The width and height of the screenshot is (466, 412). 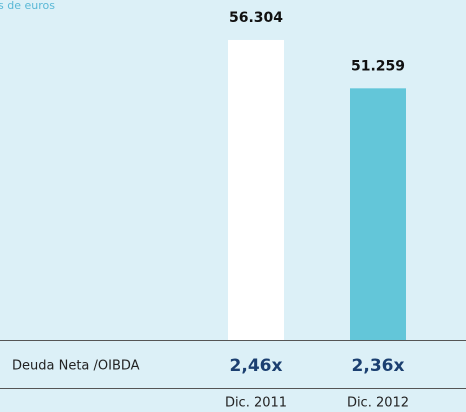 What do you see at coordinates (256, 366) in the screenshot?
I see `ratio-value: 2,46x` at bounding box center [256, 366].